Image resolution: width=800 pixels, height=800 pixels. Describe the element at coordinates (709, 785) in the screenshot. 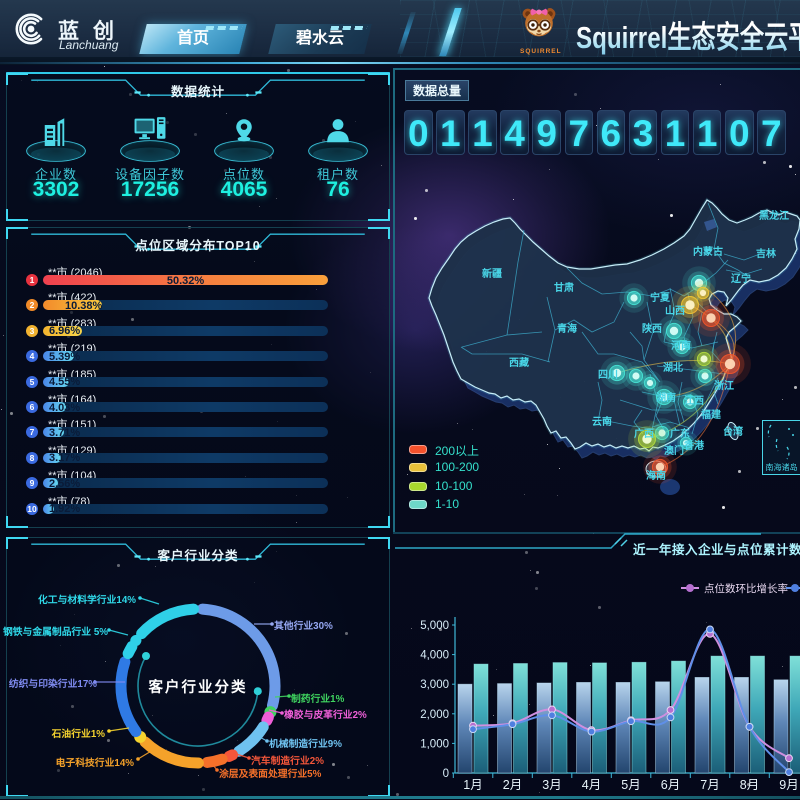

I see `svg-text: 7月` at that location.